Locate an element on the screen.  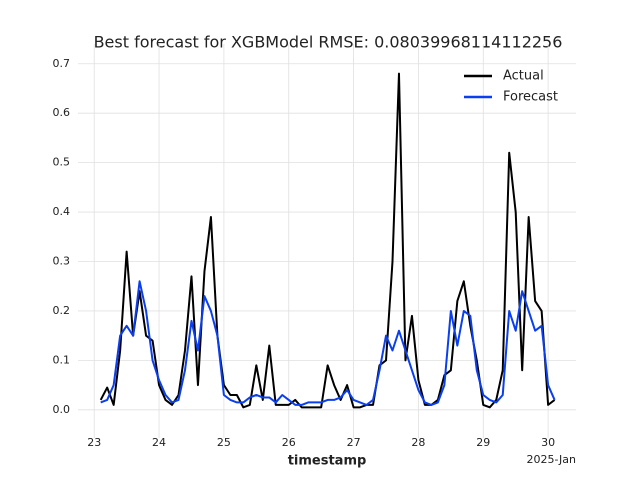
x-tick-label: 29 is located at coordinates (483, 442).